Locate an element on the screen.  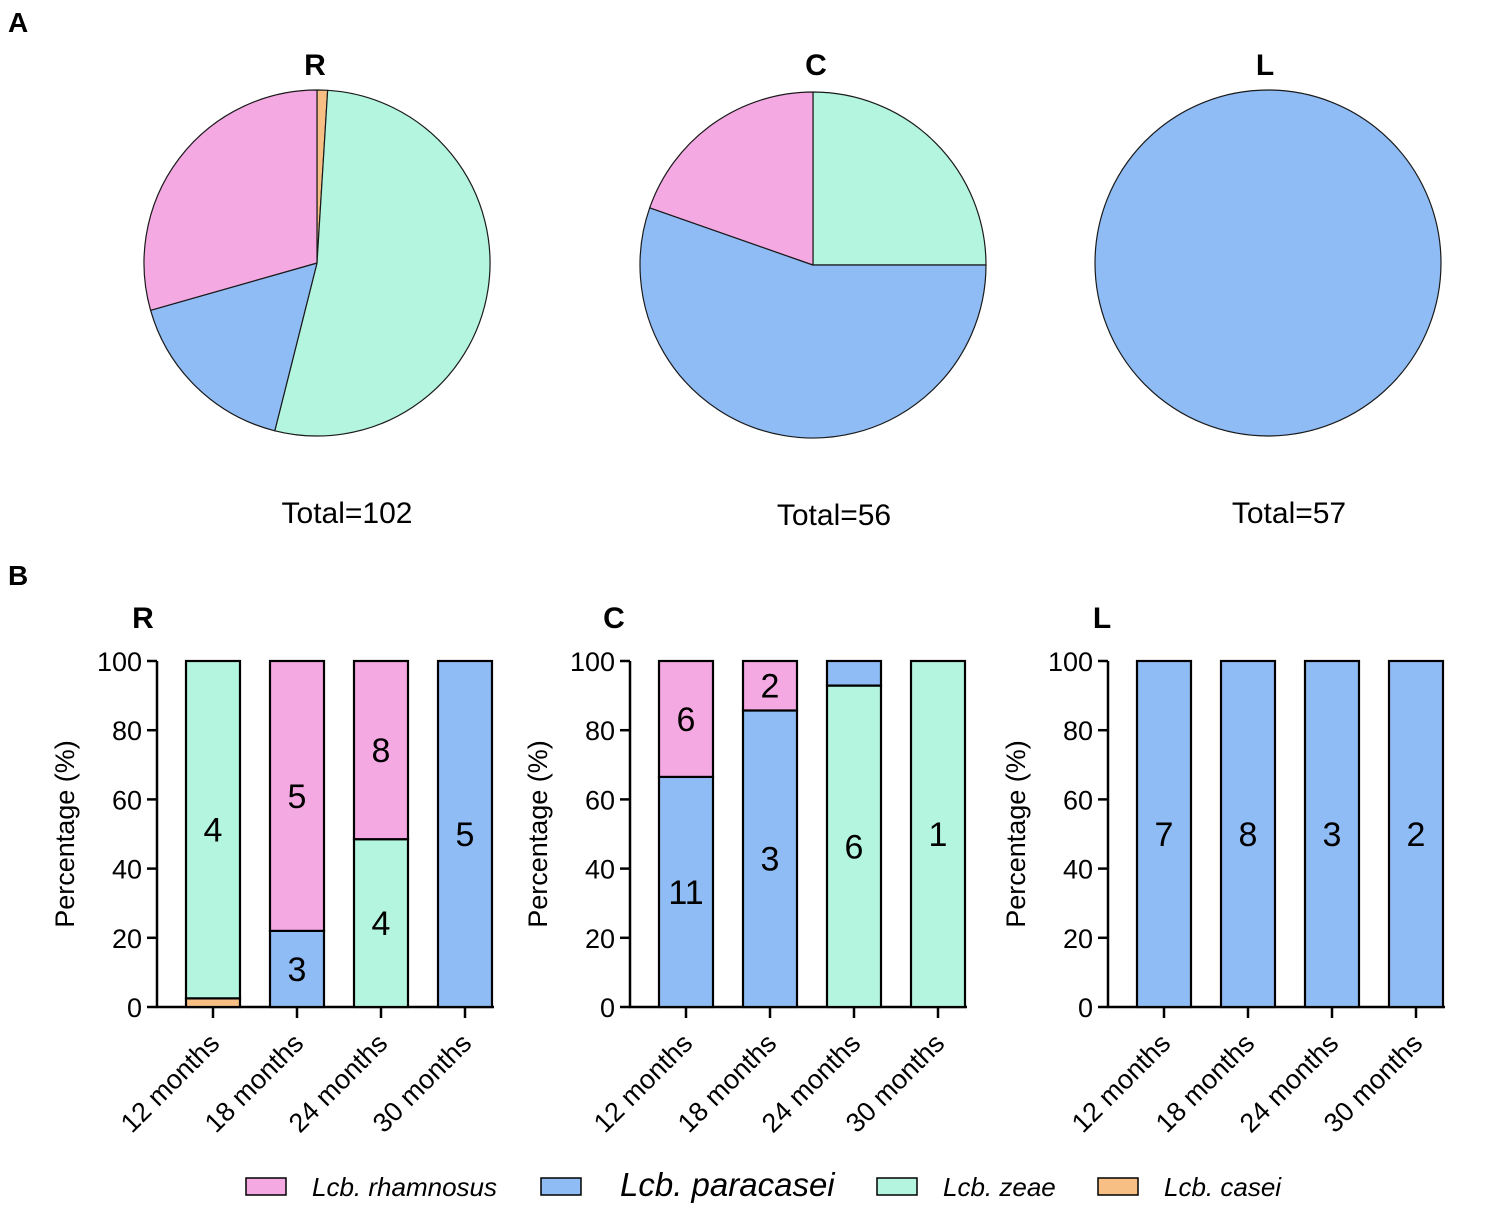
bar-count-label: 11 is located at coordinates (685, 893).